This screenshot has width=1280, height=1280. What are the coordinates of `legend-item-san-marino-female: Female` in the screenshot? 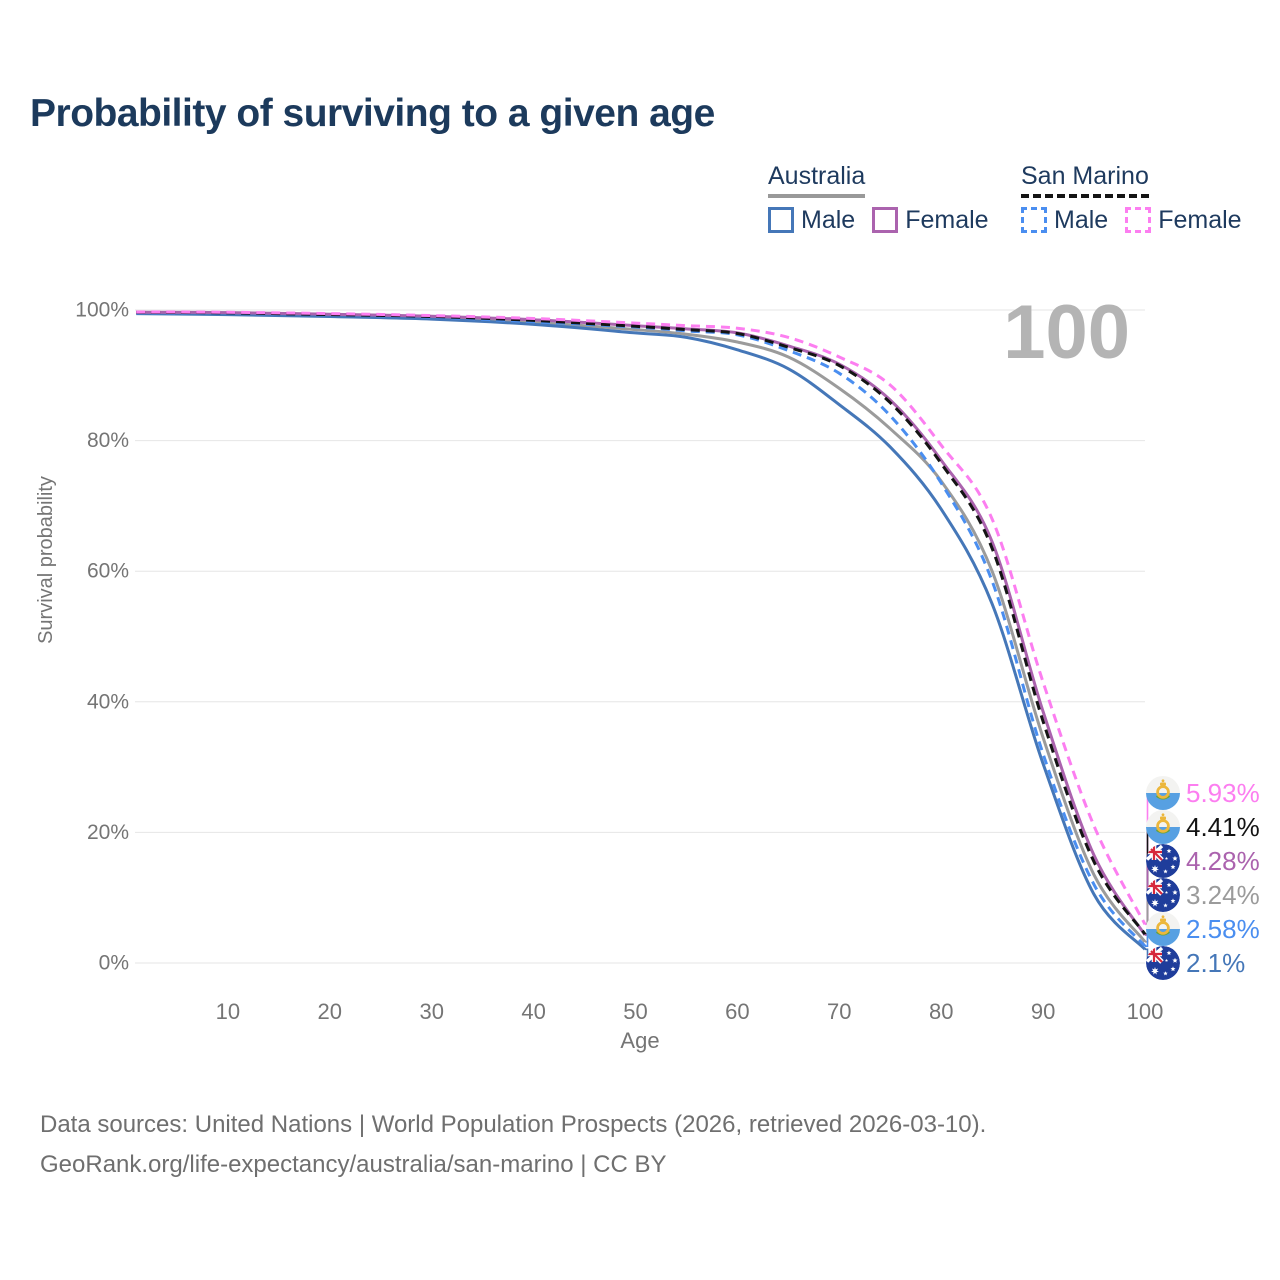 It's located at (1183, 220).